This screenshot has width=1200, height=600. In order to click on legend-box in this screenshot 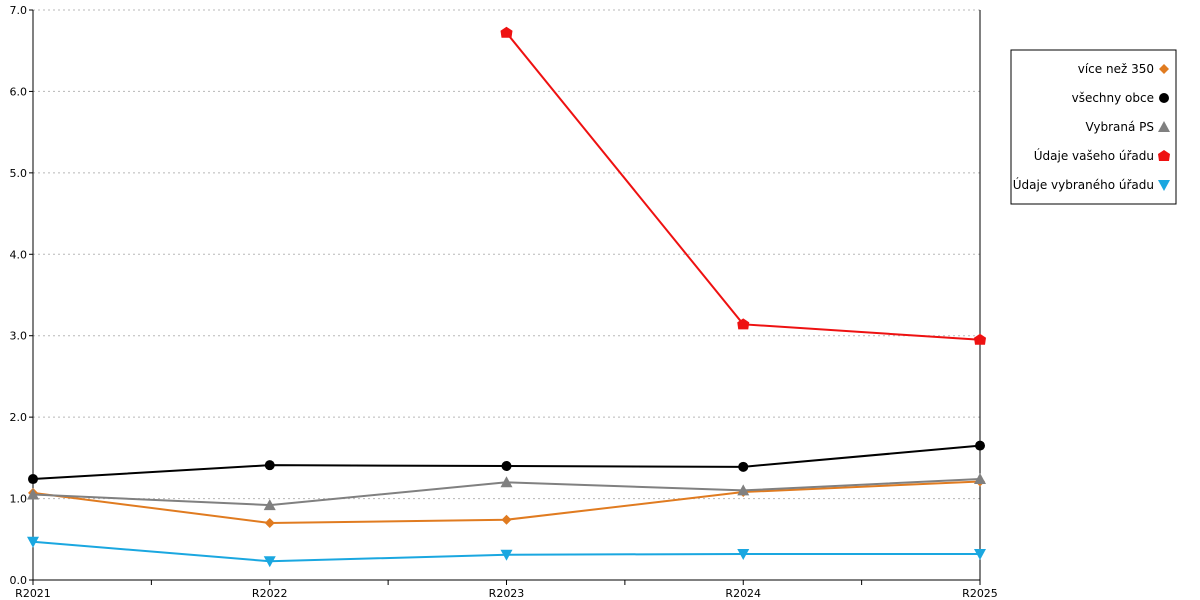, I will do `click(1093, 127)`.